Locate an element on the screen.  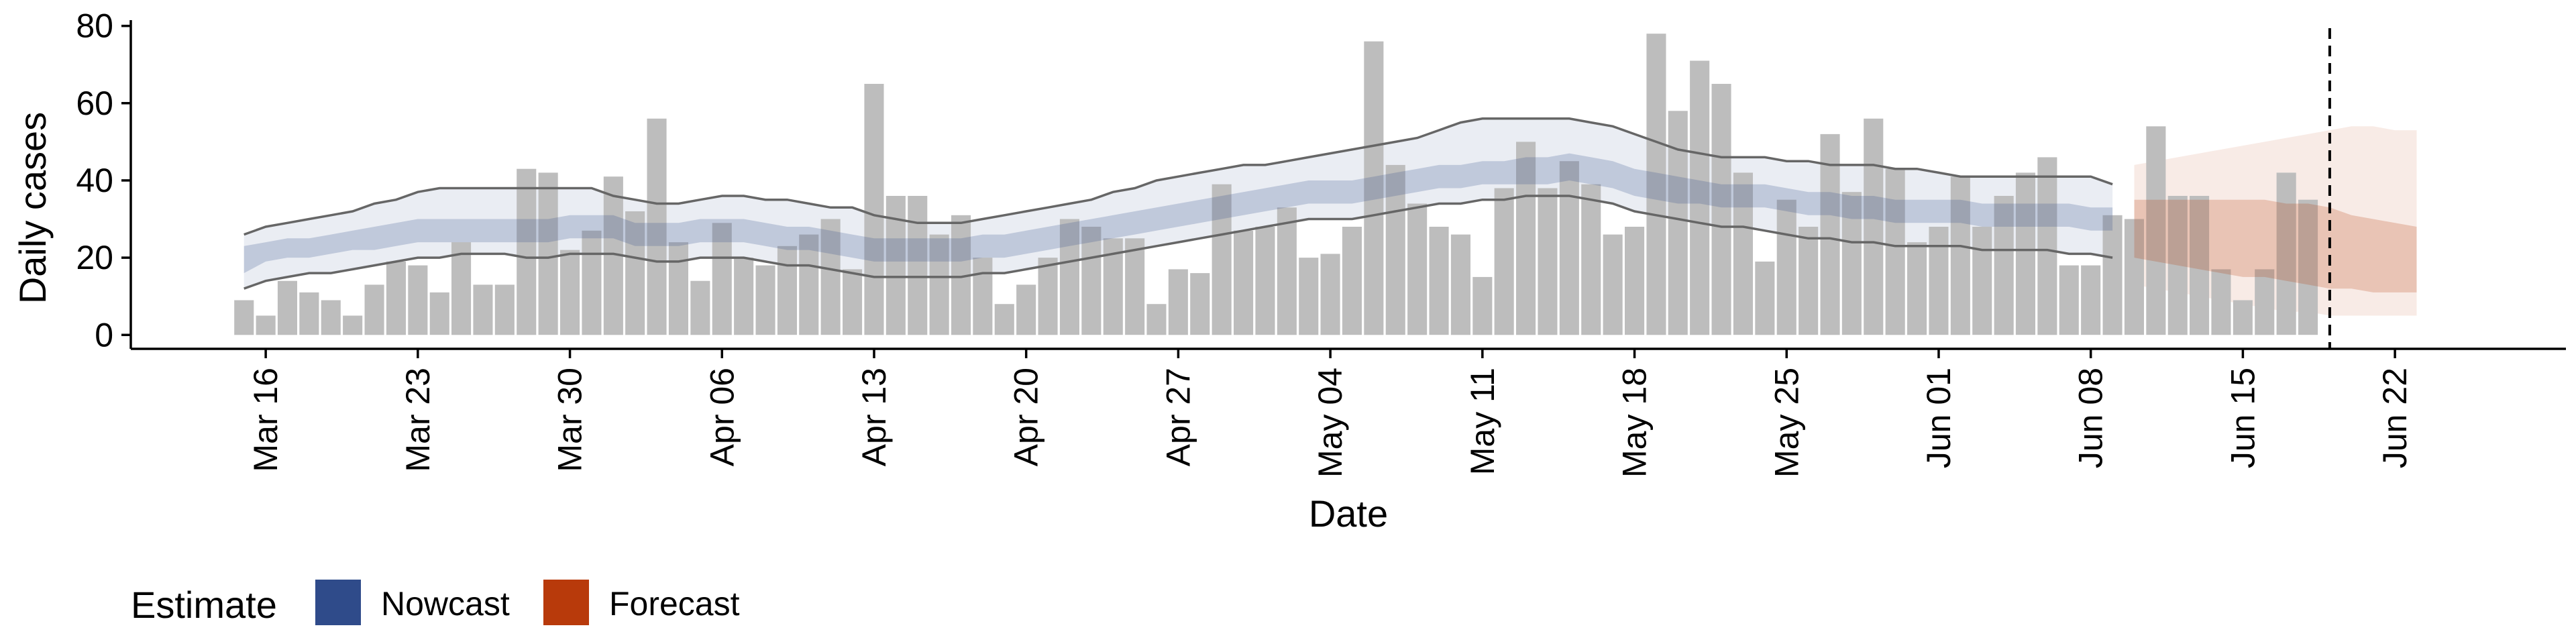
x-tick-label: Mar 16 is located at coordinates (265, 420).